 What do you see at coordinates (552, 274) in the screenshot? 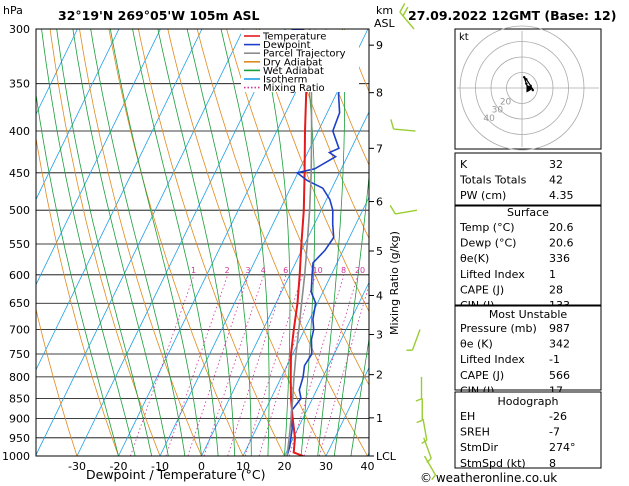
I see `surface-value: 1` at bounding box center [552, 274].